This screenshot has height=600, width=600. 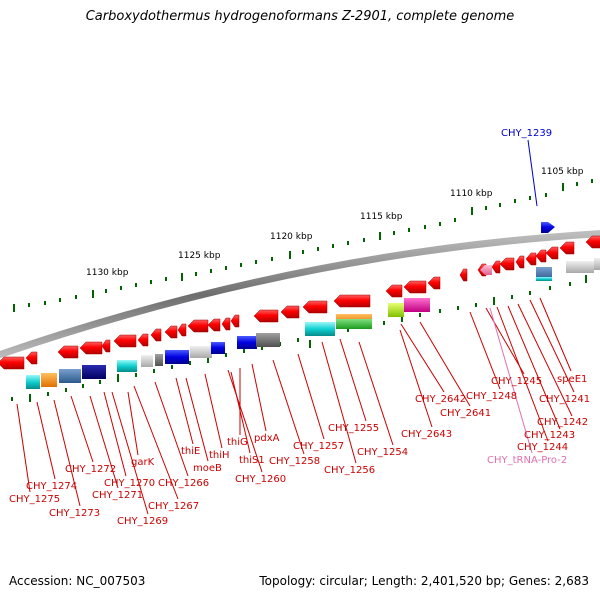 What do you see at coordinates (486, 270) in the screenshot?
I see `trna-gene-arrow` at bounding box center [486, 270].